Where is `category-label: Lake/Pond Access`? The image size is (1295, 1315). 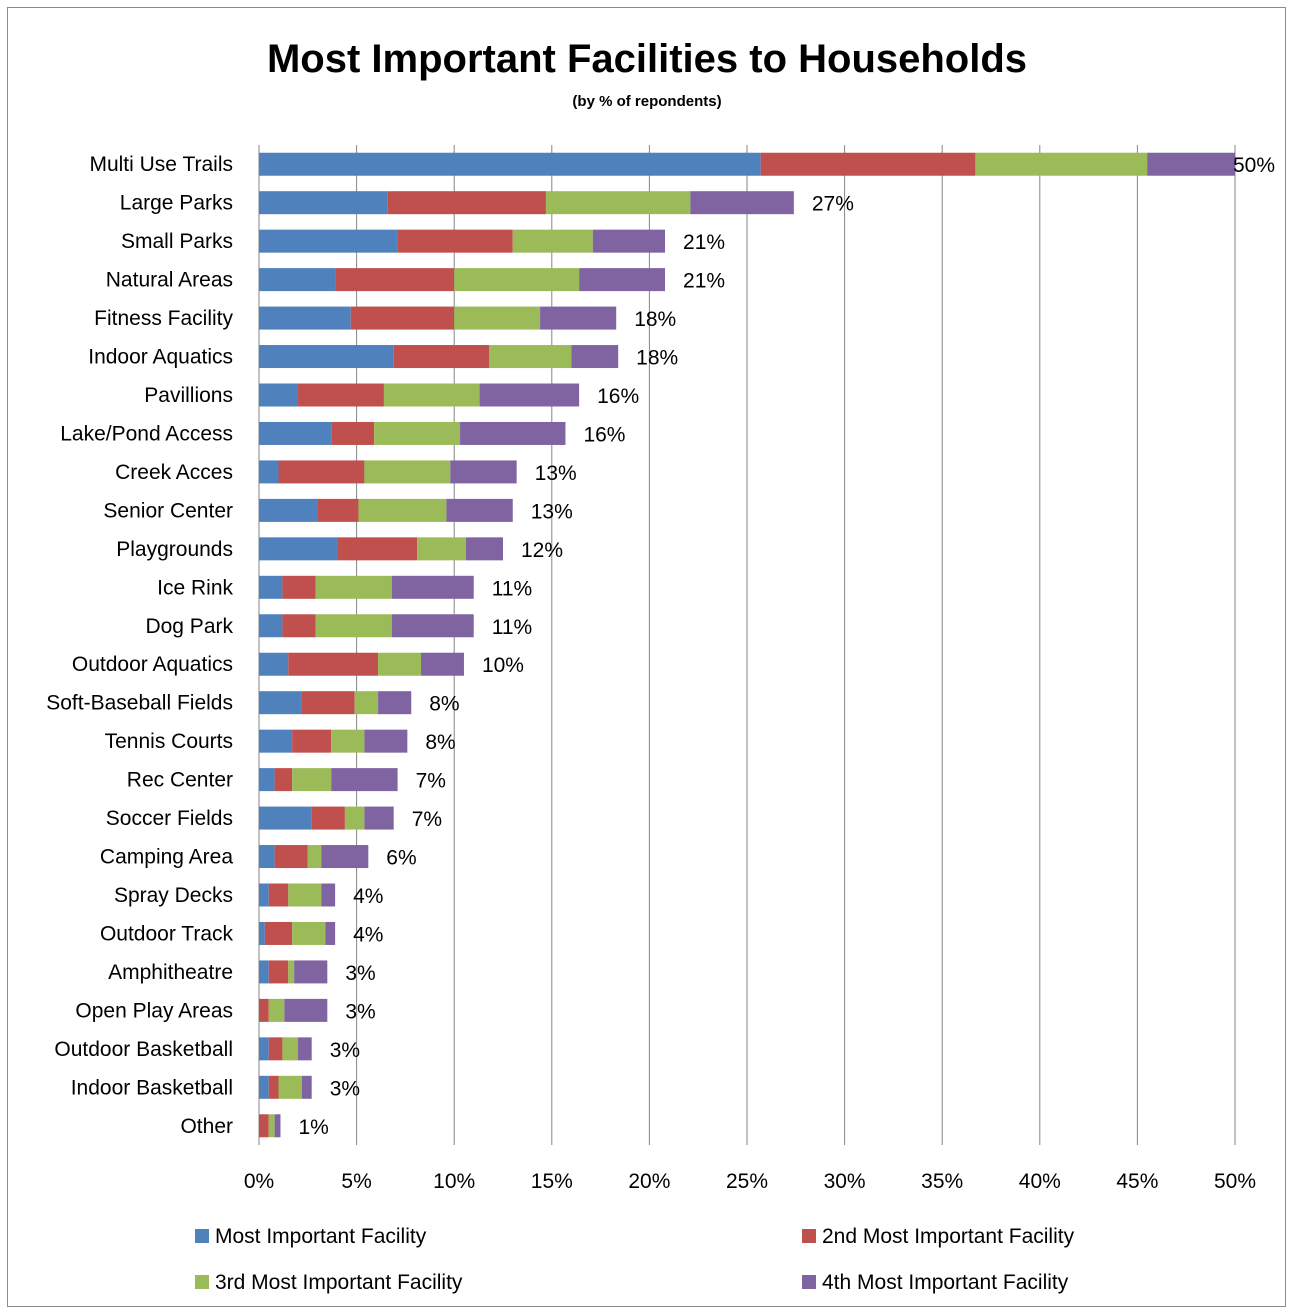 category-label: Lake/Pond Access is located at coordinates (146, 433).